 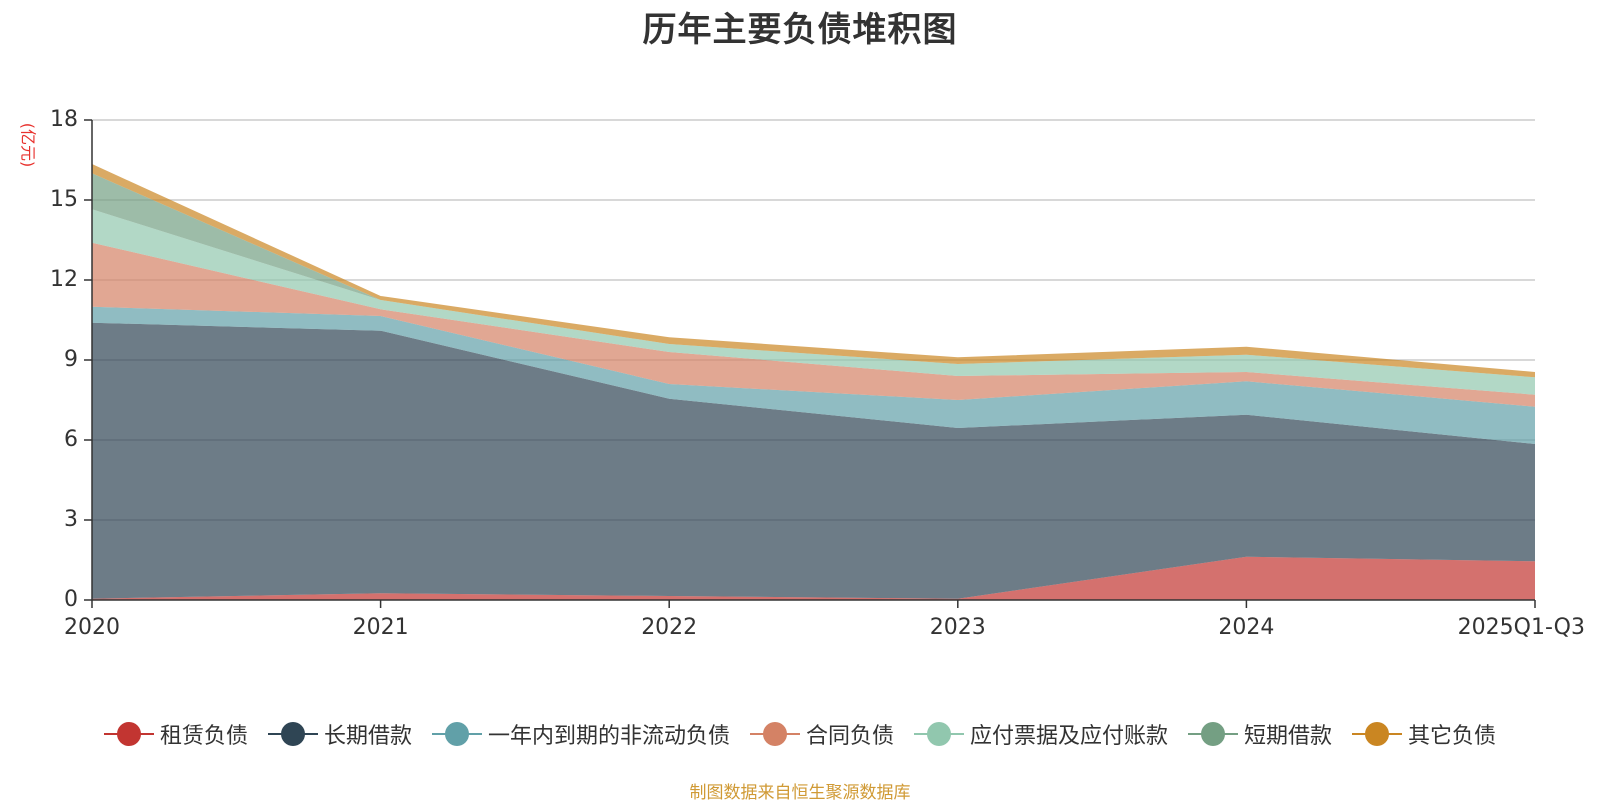 What do you see at coordinates (1521, 627) in the screenshot?
I see `x-tick-label: 2025Q1-Q3` at bounding box center [1521, 627].